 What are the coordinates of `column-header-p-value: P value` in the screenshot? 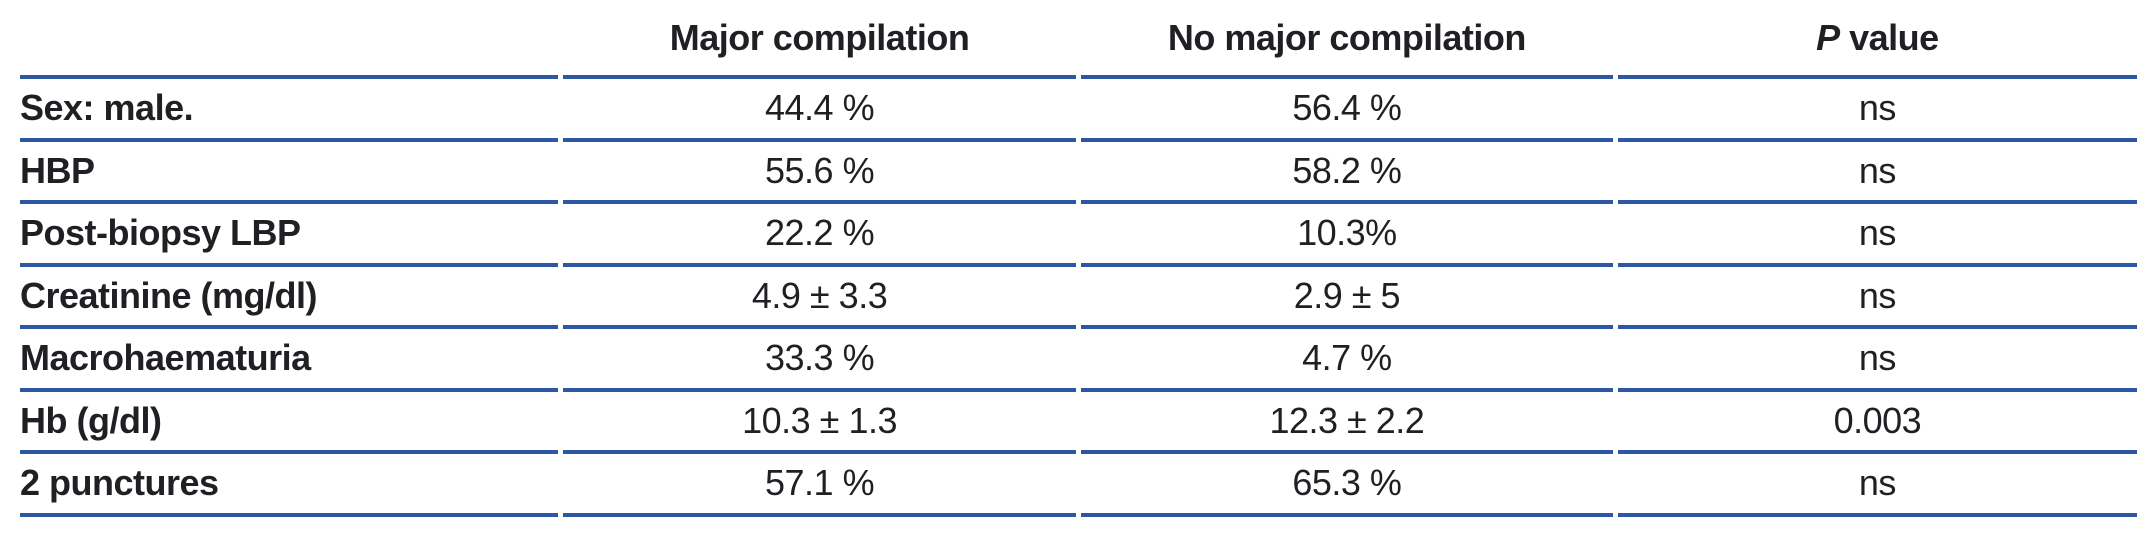 It's located at (1877, 39).